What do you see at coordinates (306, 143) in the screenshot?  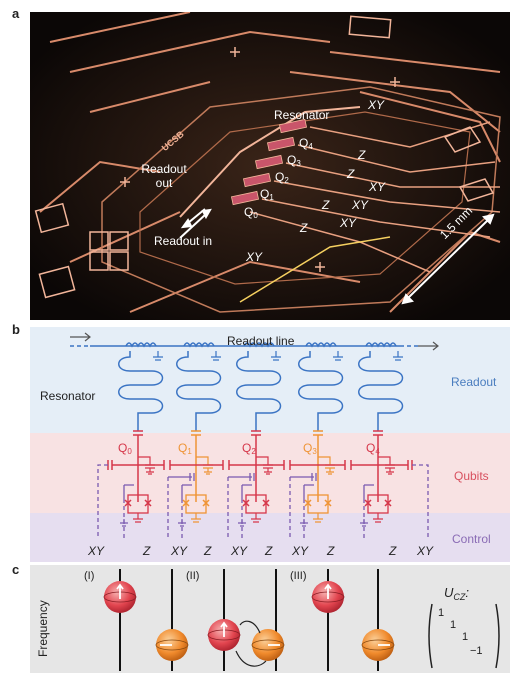 I see `qubit-label-q4: Q4` at bounding box center [306, 143].